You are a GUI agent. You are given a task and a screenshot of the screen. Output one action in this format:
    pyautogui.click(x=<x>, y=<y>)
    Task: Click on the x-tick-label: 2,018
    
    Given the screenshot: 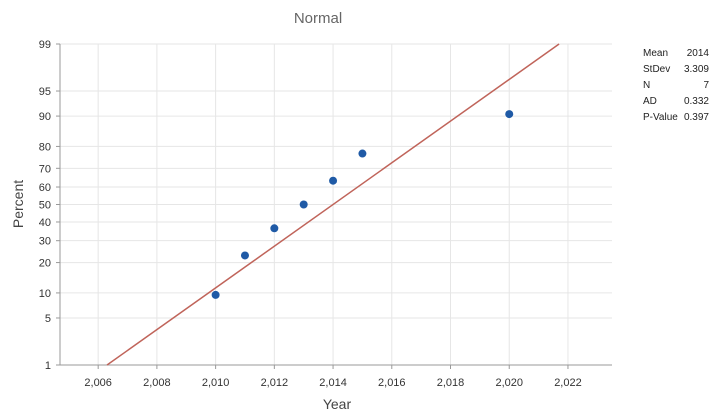 What is the action you would take?
    pyautogui.click(x=451, y=383)
    